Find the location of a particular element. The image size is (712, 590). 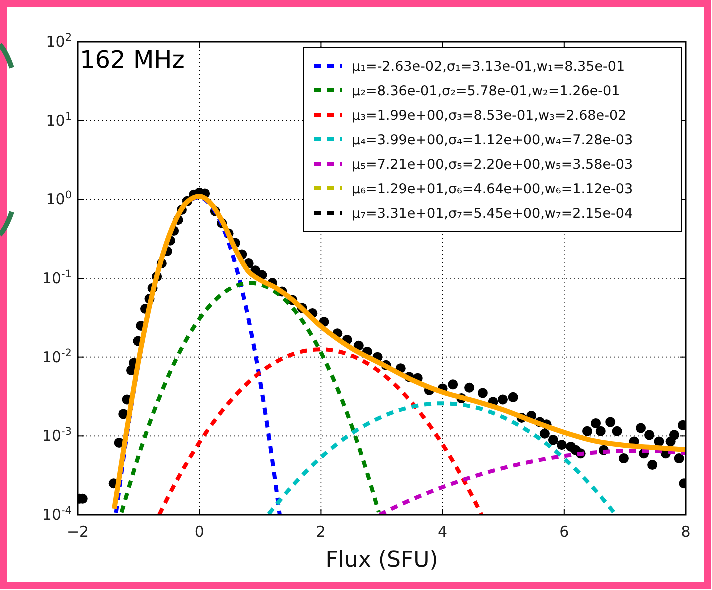

x-tick-label: 2 is located at coordinates (321, 532).